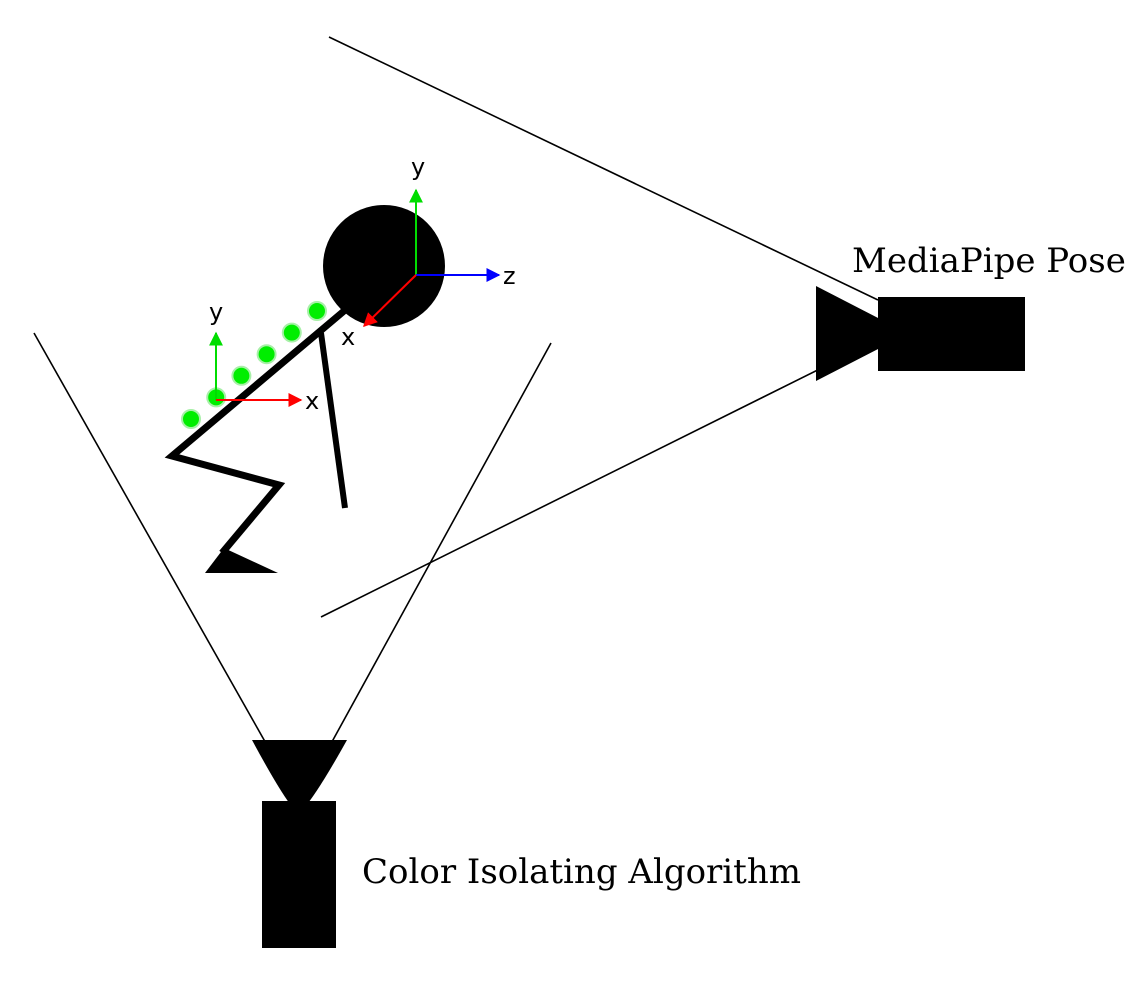 The height and width of the screenshot is (1000, 1130). What do you see at coordinates (348, 337) in the screenshot?
I see `head-axis-x-label: x` at bounding box center [348, 337].